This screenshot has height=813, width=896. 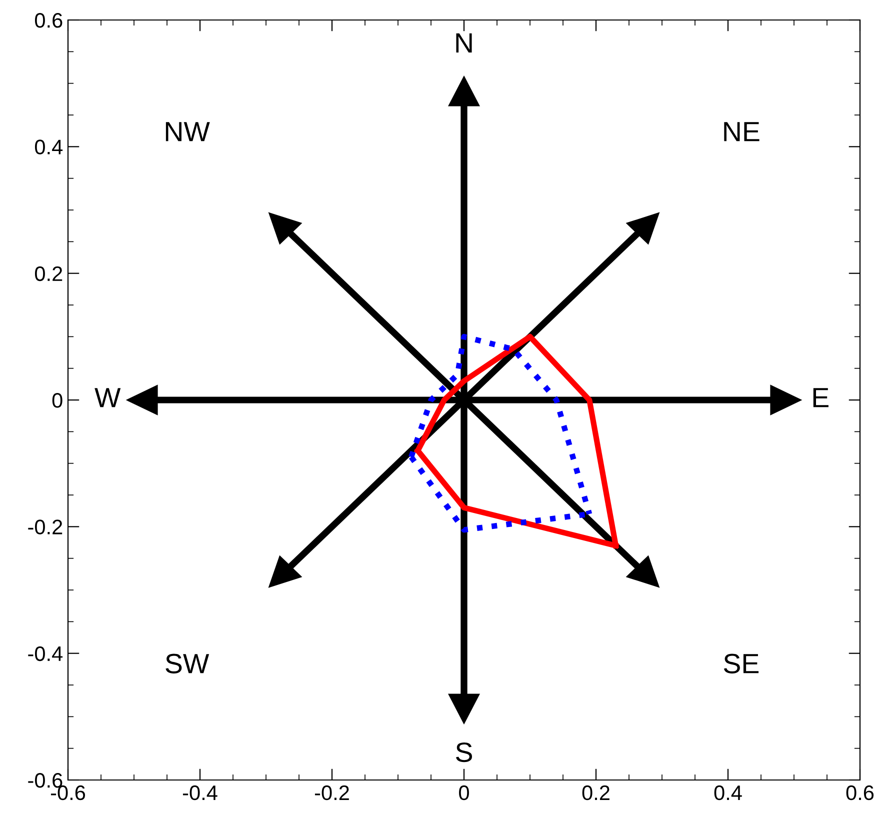 What do you see at coordinates (742, 132) in the screenshot?
I see `annotation: NE` at bounding box center [742, 132].